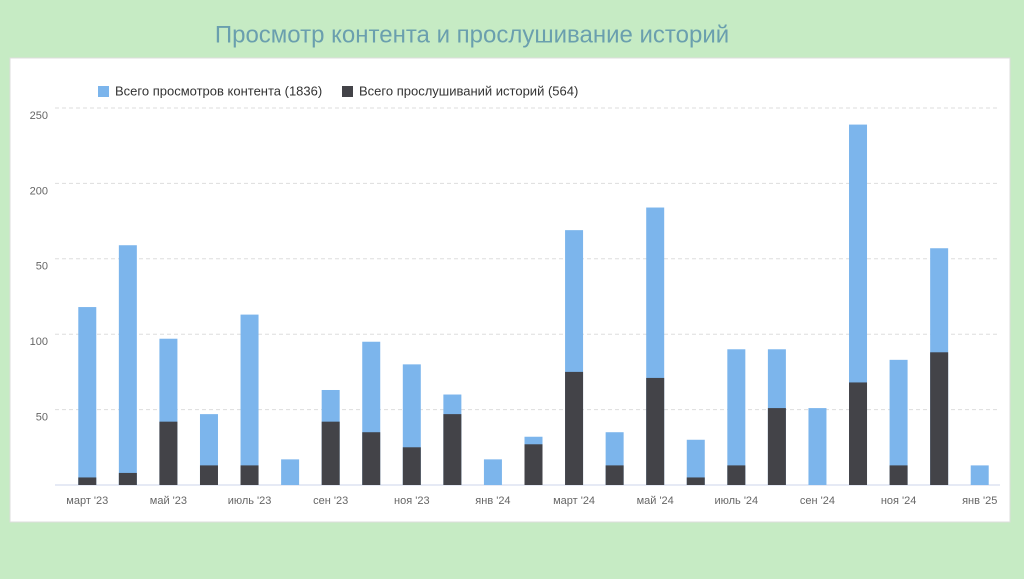  What do you see at coordinates (468, 90) in the screenshot?
I see `legend-label: Всего прослушиваний историй (564)` at bounding box center [468, 90].